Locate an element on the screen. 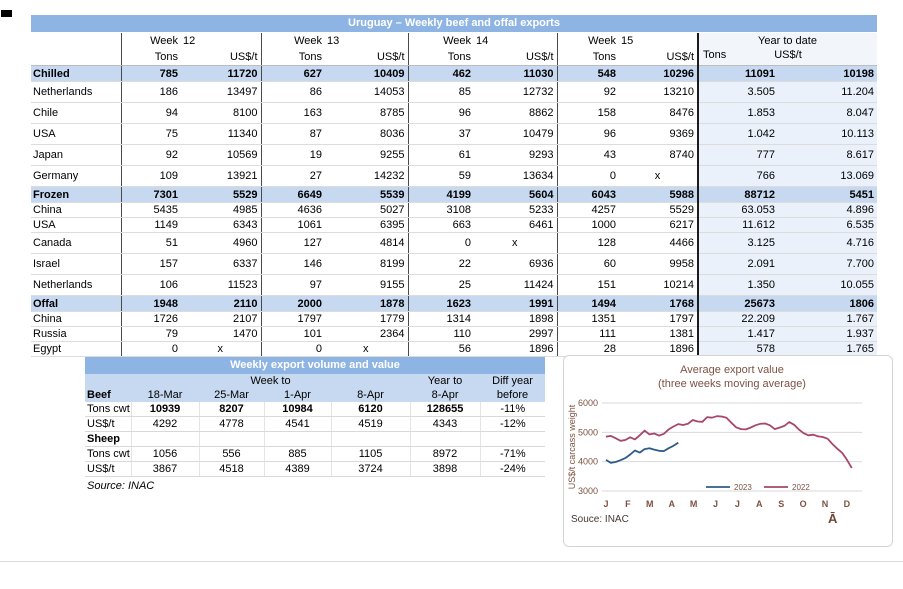  value-cell: 6343 is located at coordinates (221, 225).